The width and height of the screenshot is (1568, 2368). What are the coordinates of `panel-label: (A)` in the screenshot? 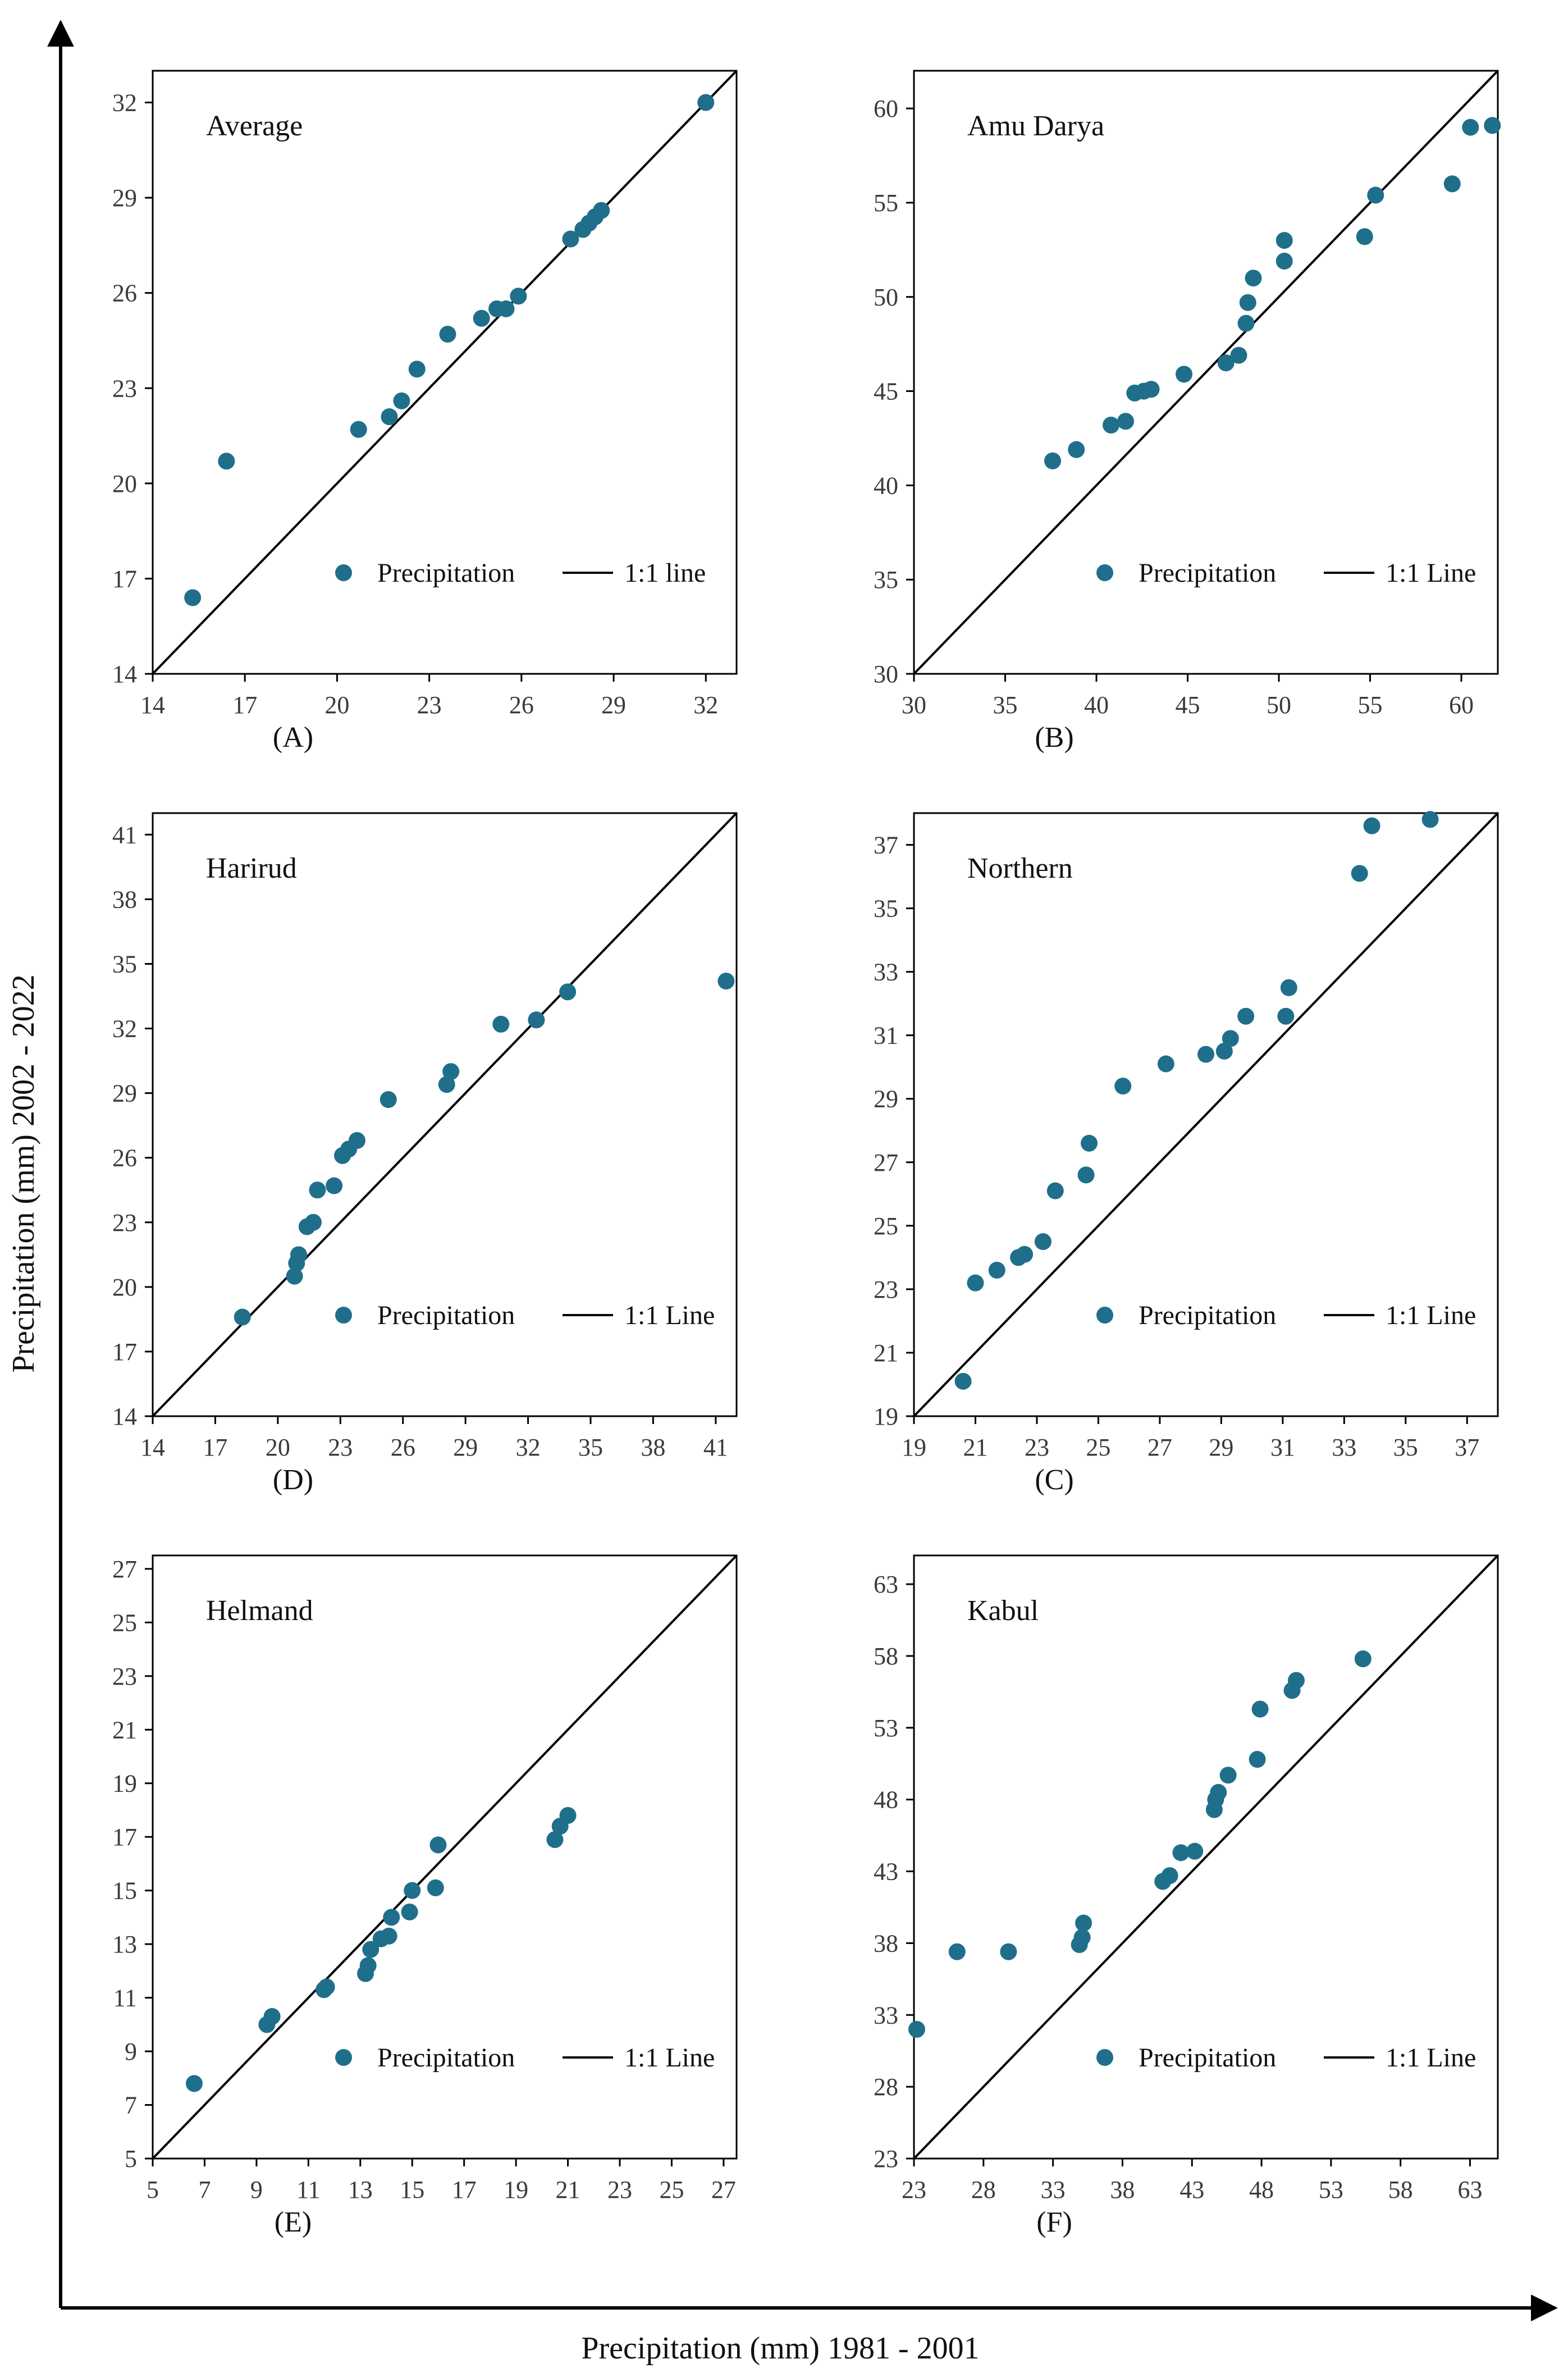 It's located at (293, 738).